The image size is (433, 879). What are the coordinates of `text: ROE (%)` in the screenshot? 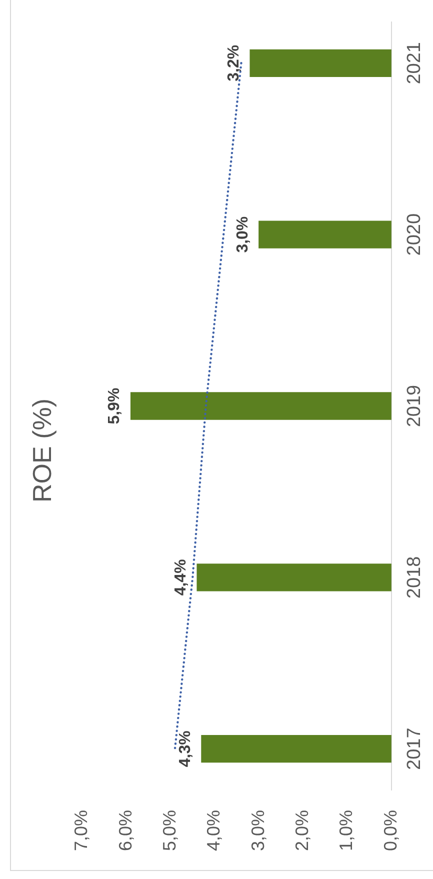 It's located at (41, 450).